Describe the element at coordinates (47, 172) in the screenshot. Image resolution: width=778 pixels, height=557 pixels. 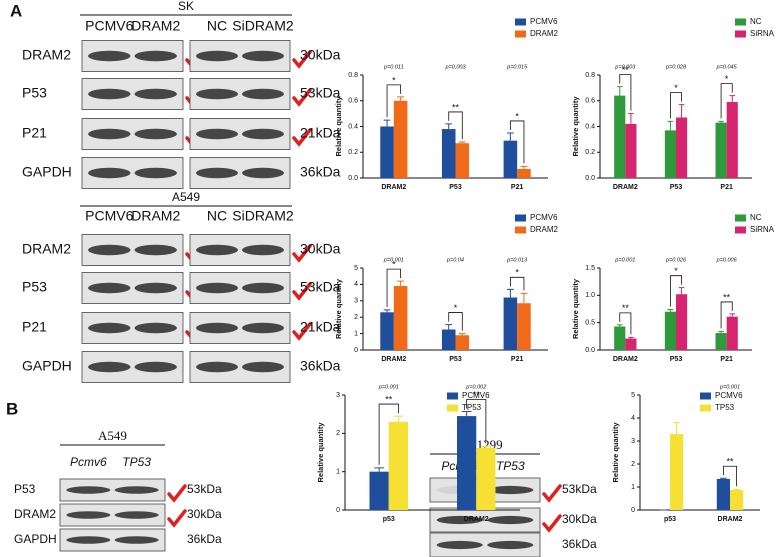
I see `blot-row-label: GAPDH` at that location.